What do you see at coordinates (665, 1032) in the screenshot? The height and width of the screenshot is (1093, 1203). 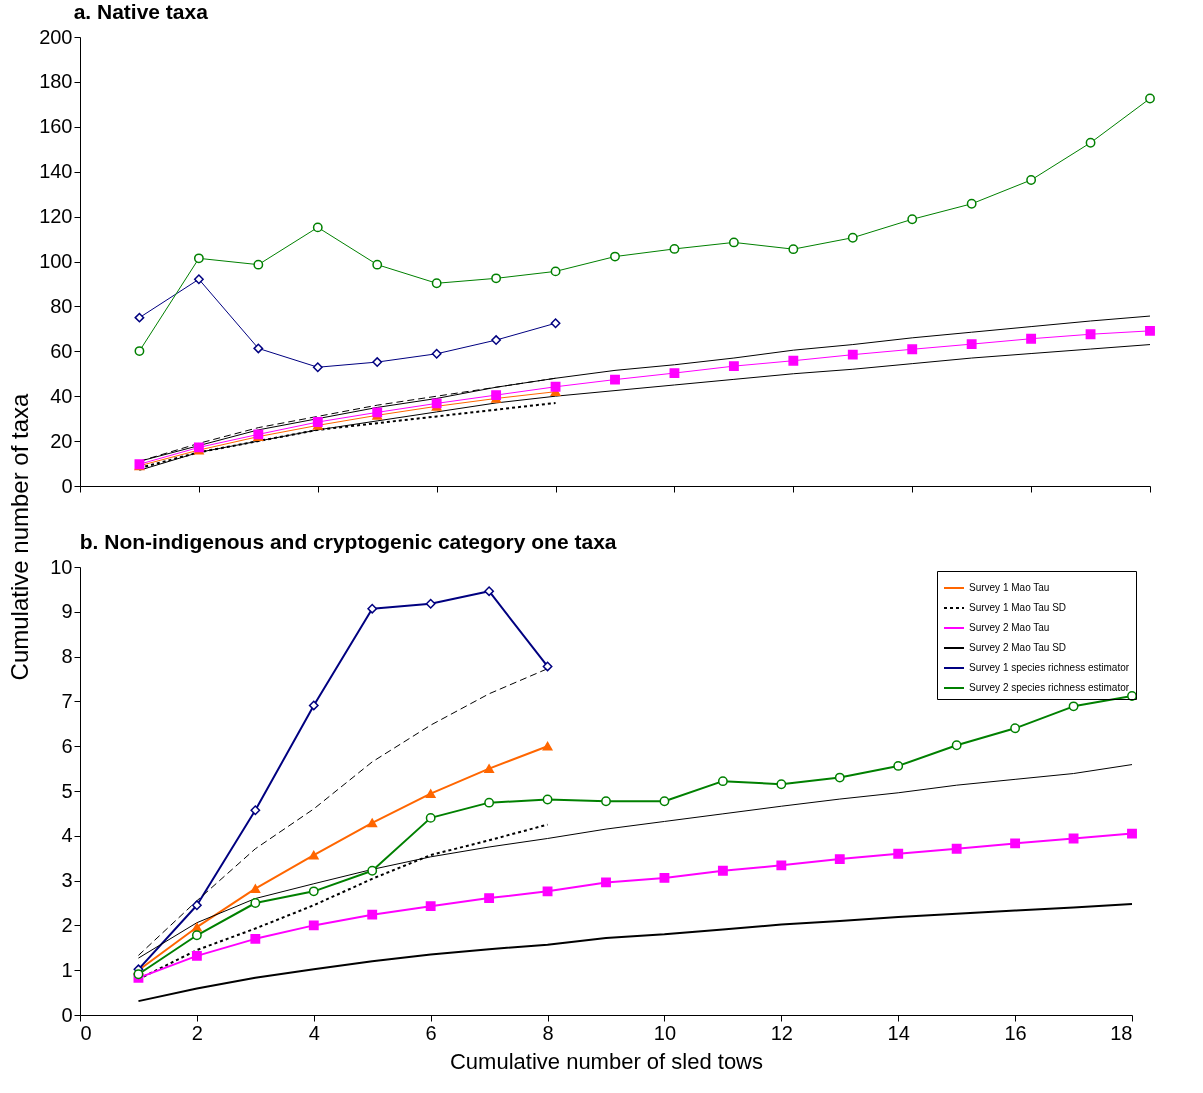 I see `x-tick-label: 10` at bounding box center [665, 1032].